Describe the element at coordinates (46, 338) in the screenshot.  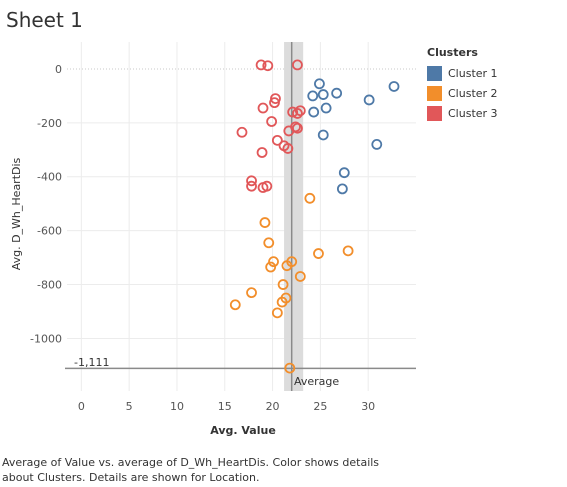
I see `y-tick-label: -1000` at that location.